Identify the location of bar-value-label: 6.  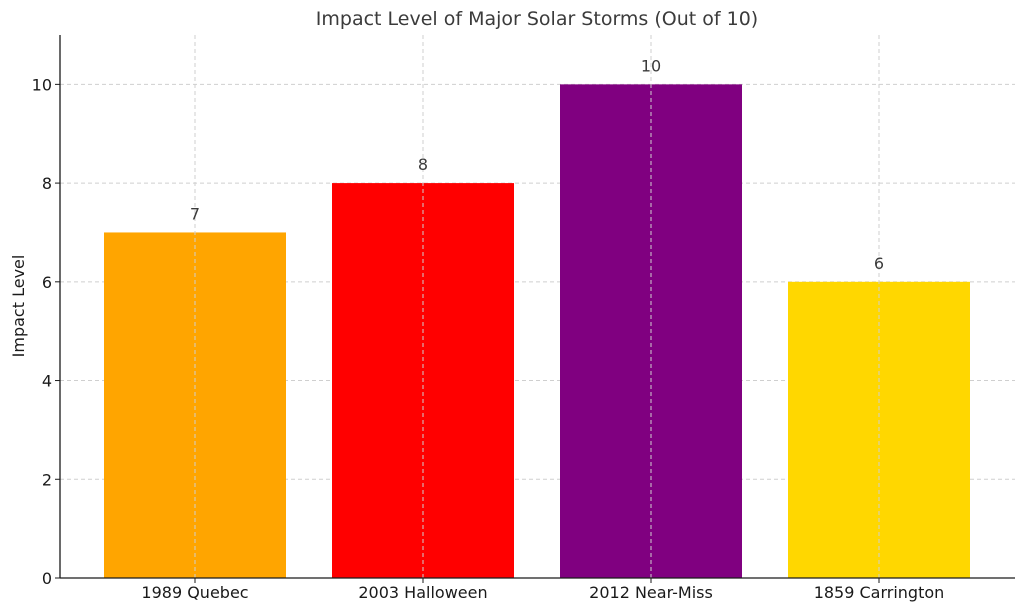
(879, 263).